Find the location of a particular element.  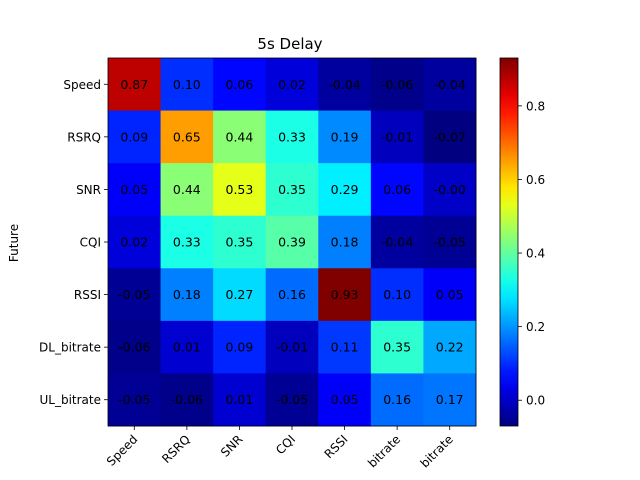

cell-value-label: 0.29 is located at coordinates (345, 189).